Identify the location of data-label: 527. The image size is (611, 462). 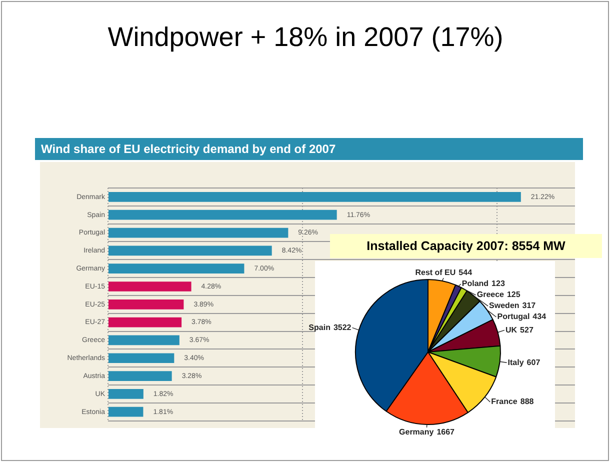
(527, 329).